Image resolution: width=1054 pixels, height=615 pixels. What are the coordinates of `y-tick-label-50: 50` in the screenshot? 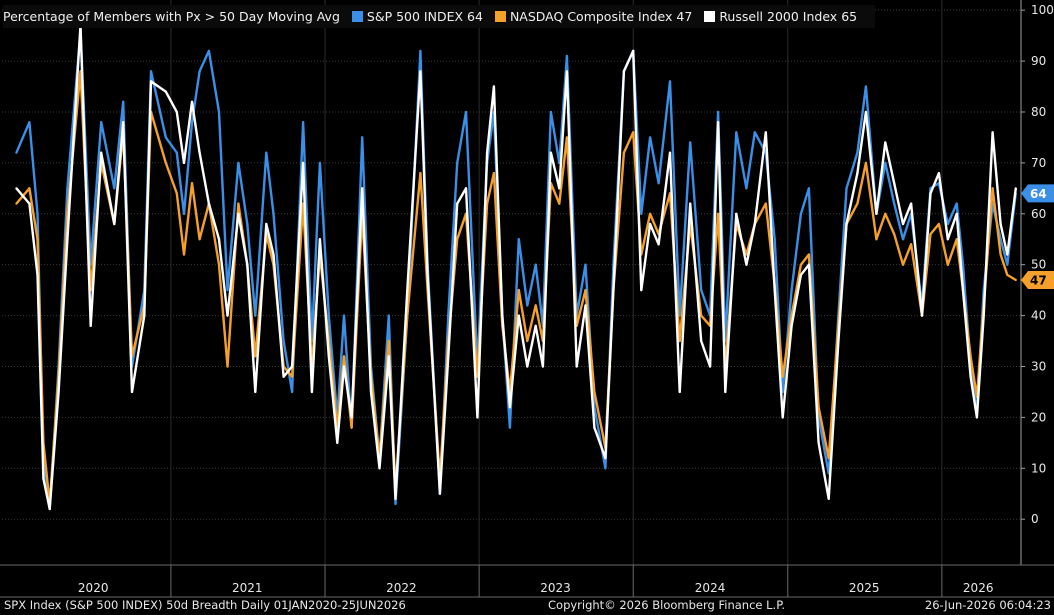 It's located at (1038, 265).